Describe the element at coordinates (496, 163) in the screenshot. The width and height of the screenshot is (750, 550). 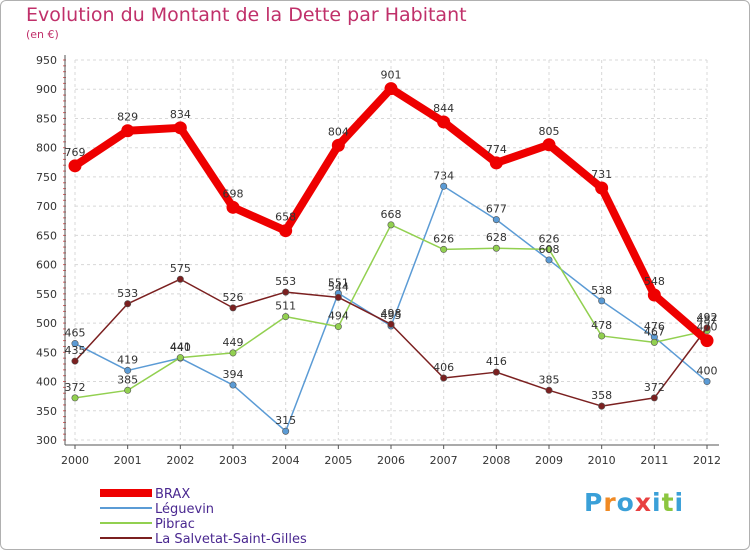
I see `point-brax-2008` at that location.